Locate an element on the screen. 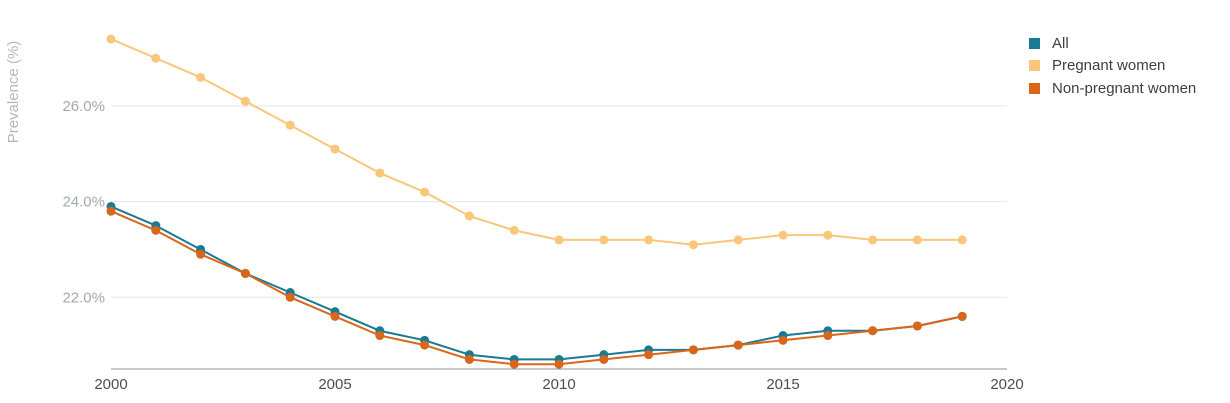  legend-item: All is located at coordinates (1112, 43).